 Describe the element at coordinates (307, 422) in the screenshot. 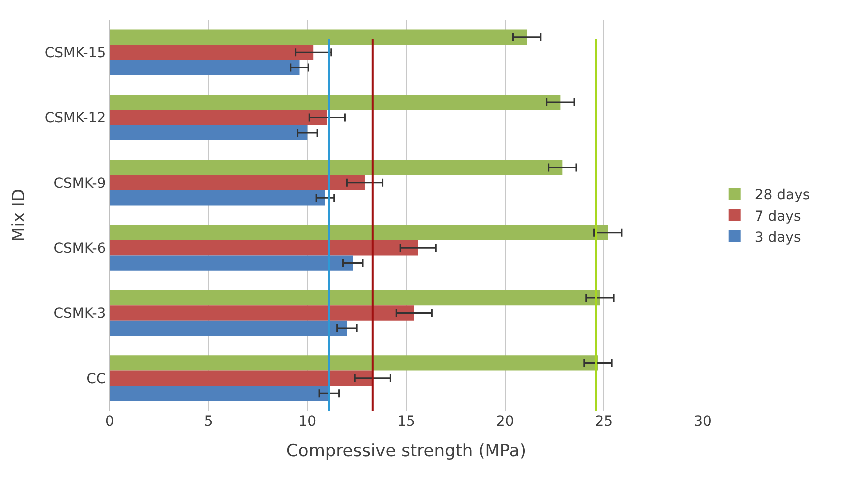

I see `x-tick-label: 10` at that location.